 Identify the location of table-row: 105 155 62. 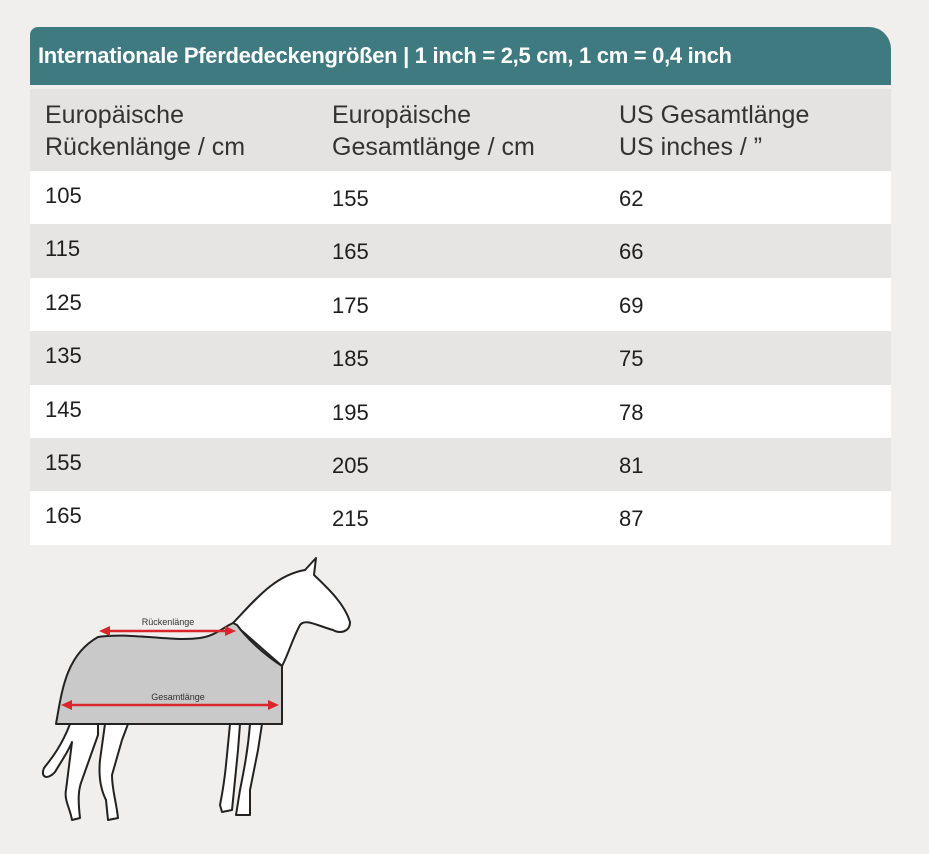
(460, 198).